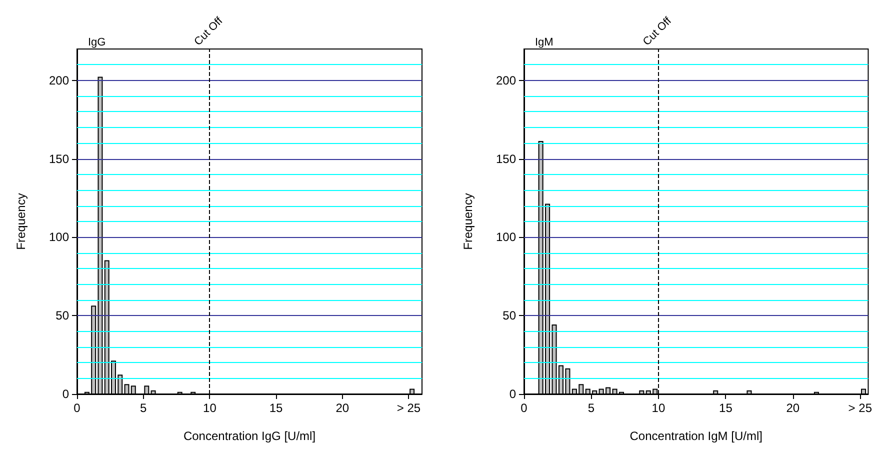 The height and width of the screenshot is (459, 875). Describe the element at coordinates (544, 42) in the screenshot. I see `chart-title: IgM` at that location.